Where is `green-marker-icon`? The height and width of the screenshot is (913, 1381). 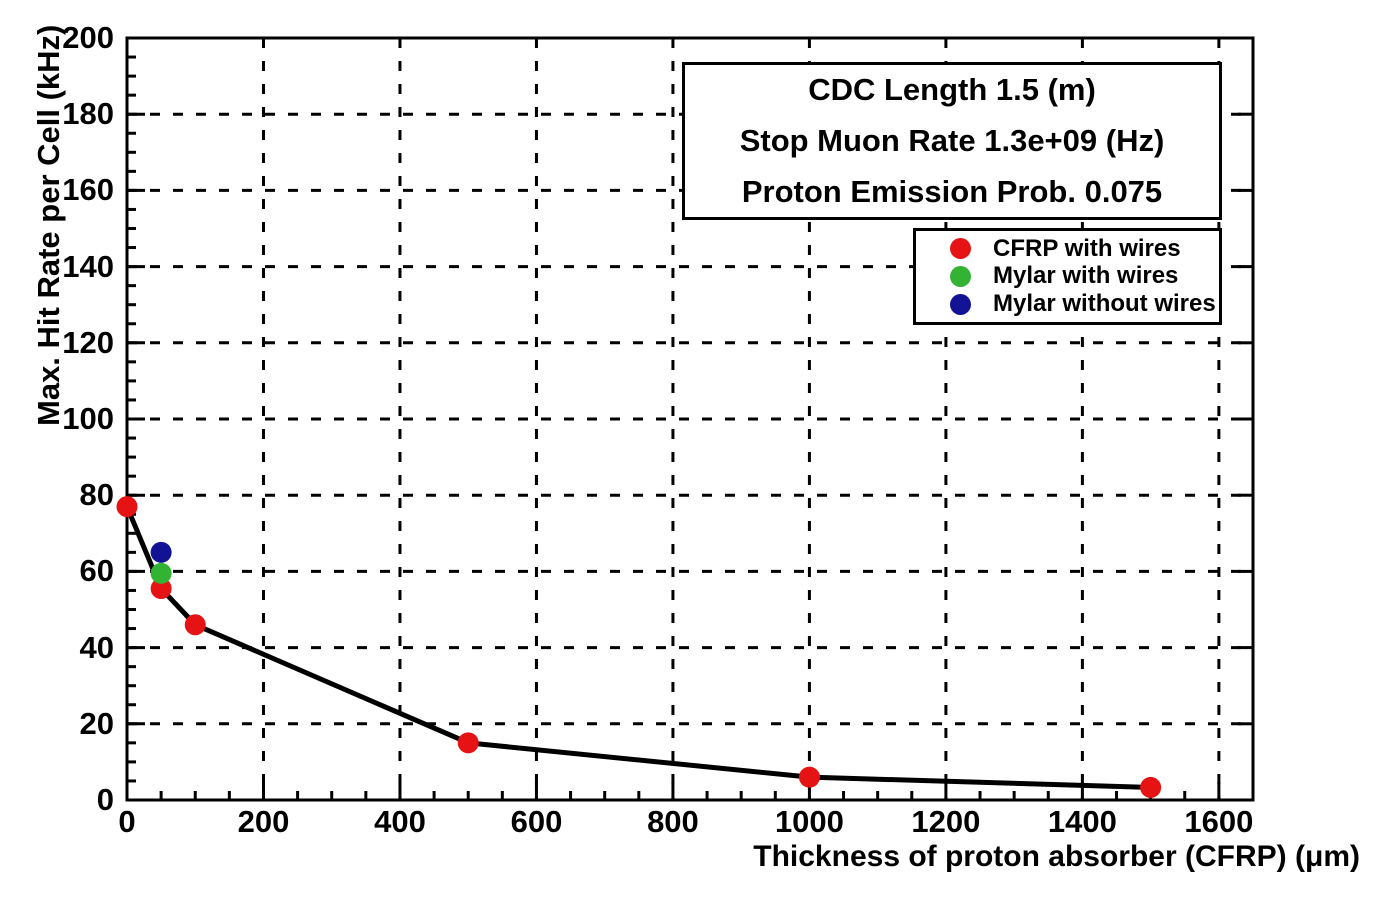
green-marker-icon is located at coordinates (960, 276).